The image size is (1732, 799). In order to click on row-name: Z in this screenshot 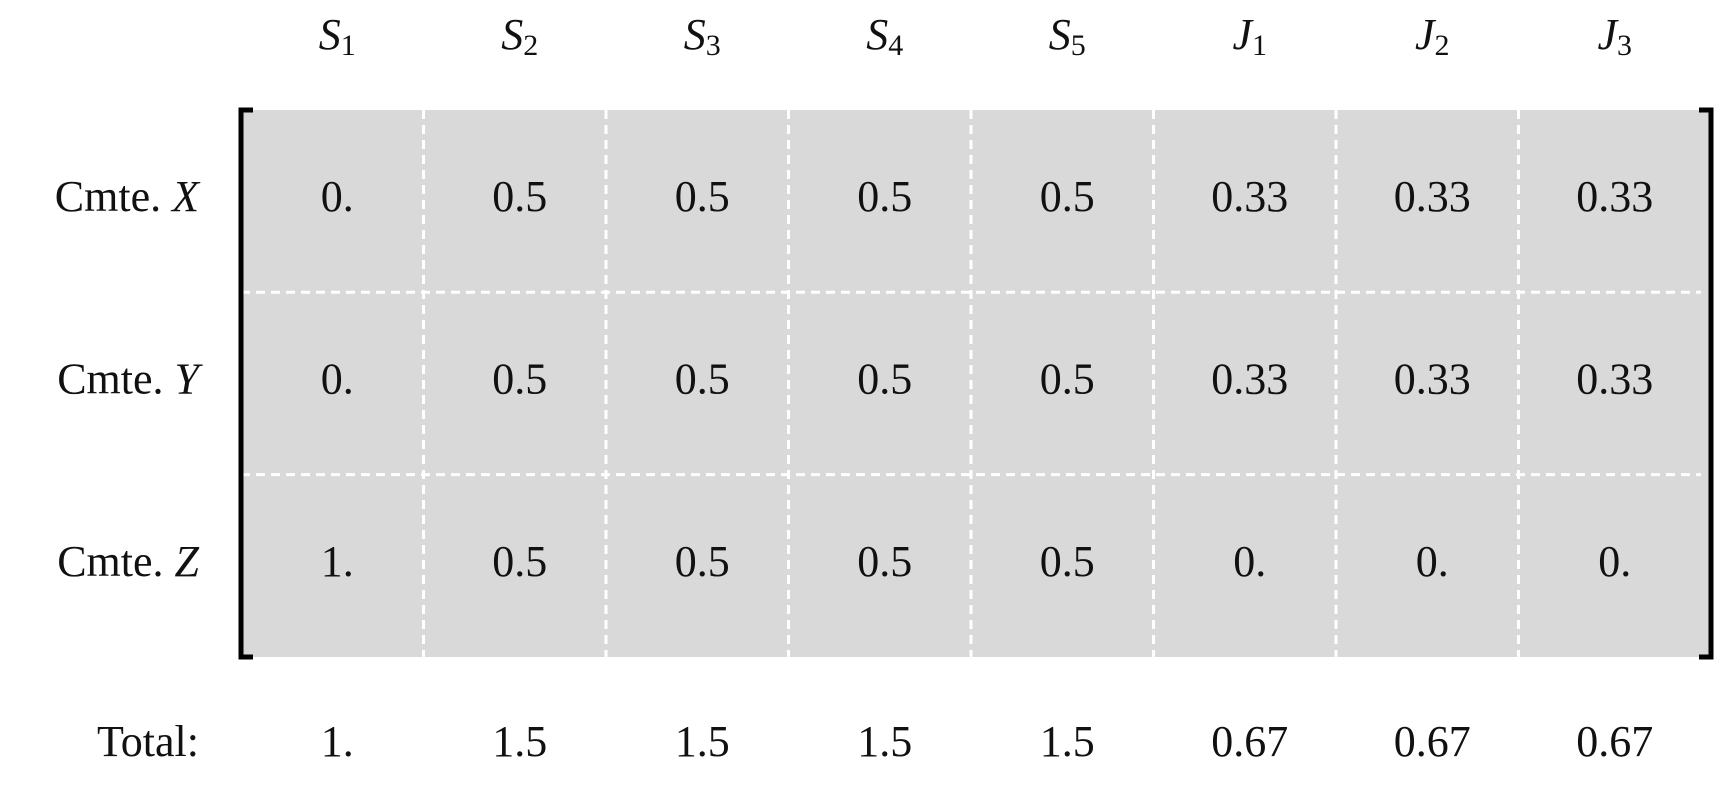, I will do `click(187, 561)`.